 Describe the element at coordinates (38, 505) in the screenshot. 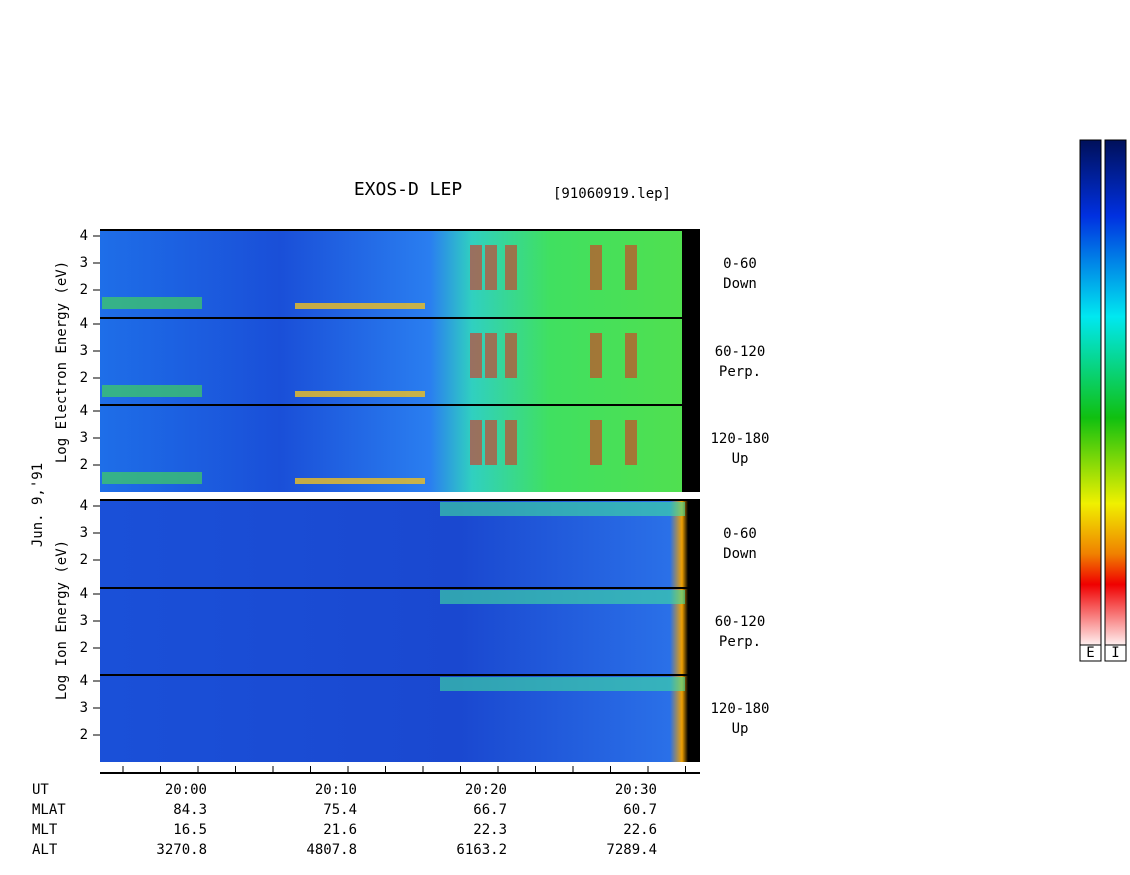

I see `date: Jun. 9,'91` at that location.